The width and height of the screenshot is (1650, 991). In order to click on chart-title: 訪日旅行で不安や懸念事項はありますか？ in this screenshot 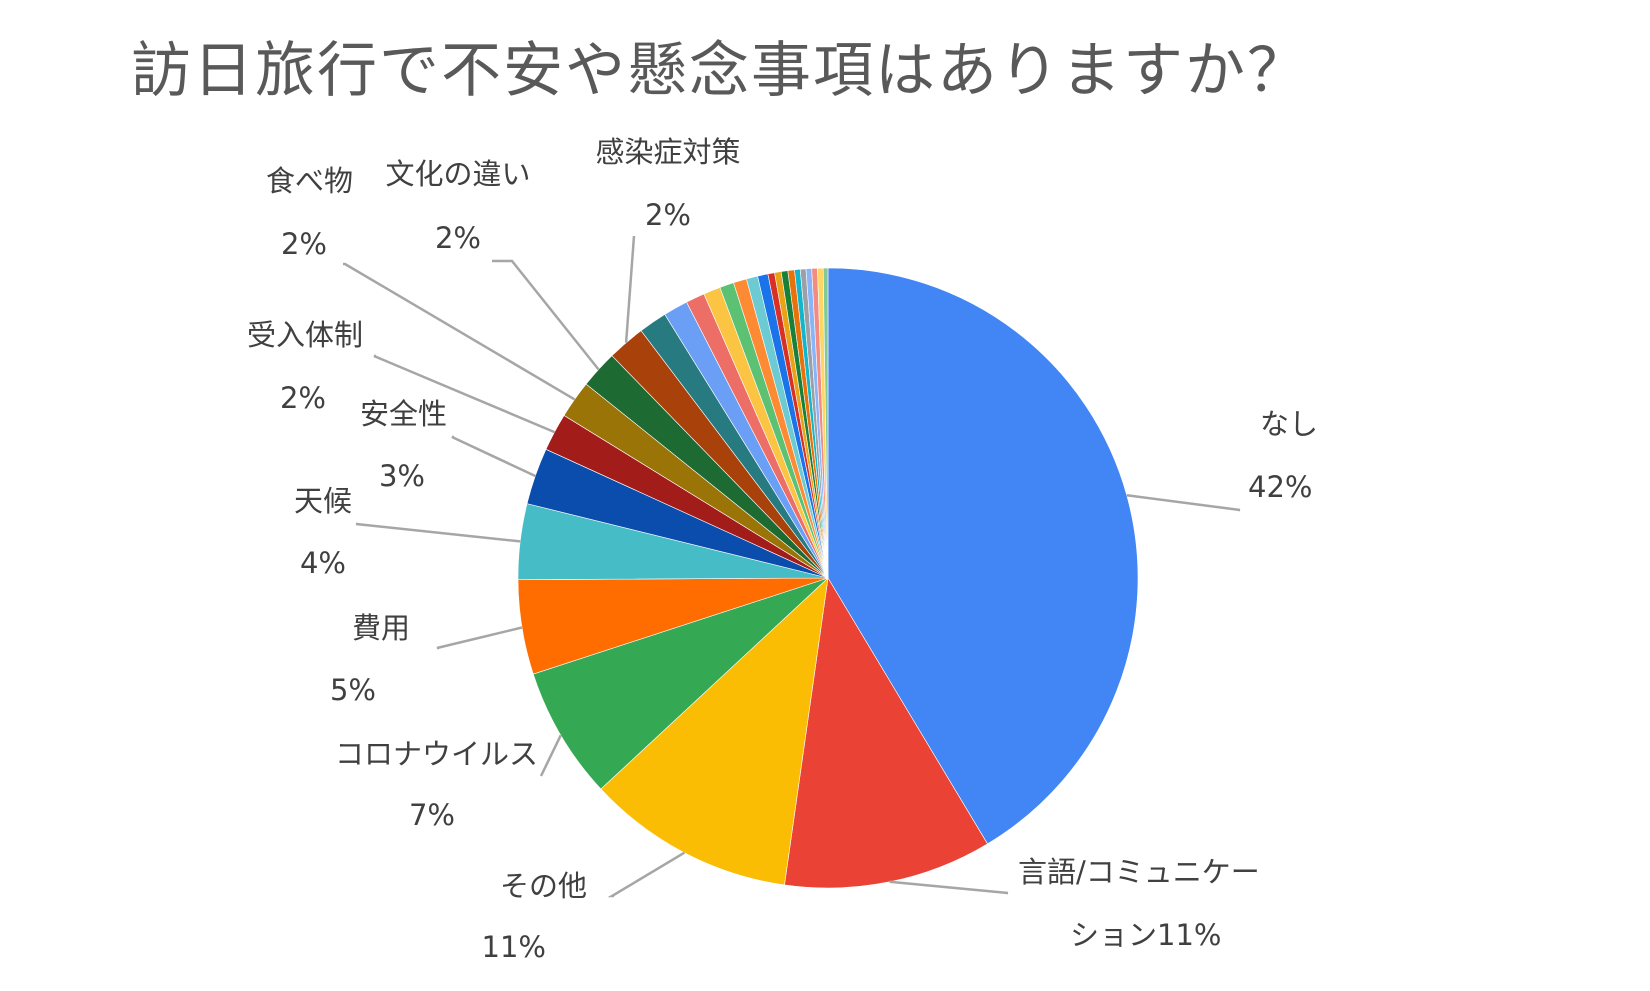, I will do `click(720, 71)`.